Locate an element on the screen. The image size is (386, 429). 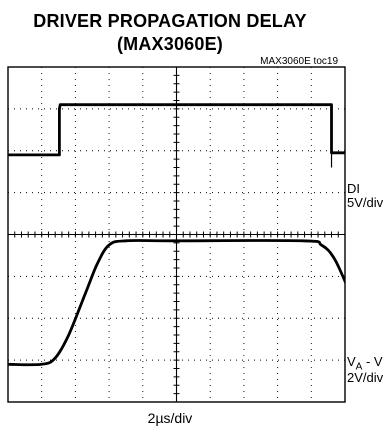
chart-title-line1: DRIVER PROPAGATION DELAY is located at coordinates (170, 21).